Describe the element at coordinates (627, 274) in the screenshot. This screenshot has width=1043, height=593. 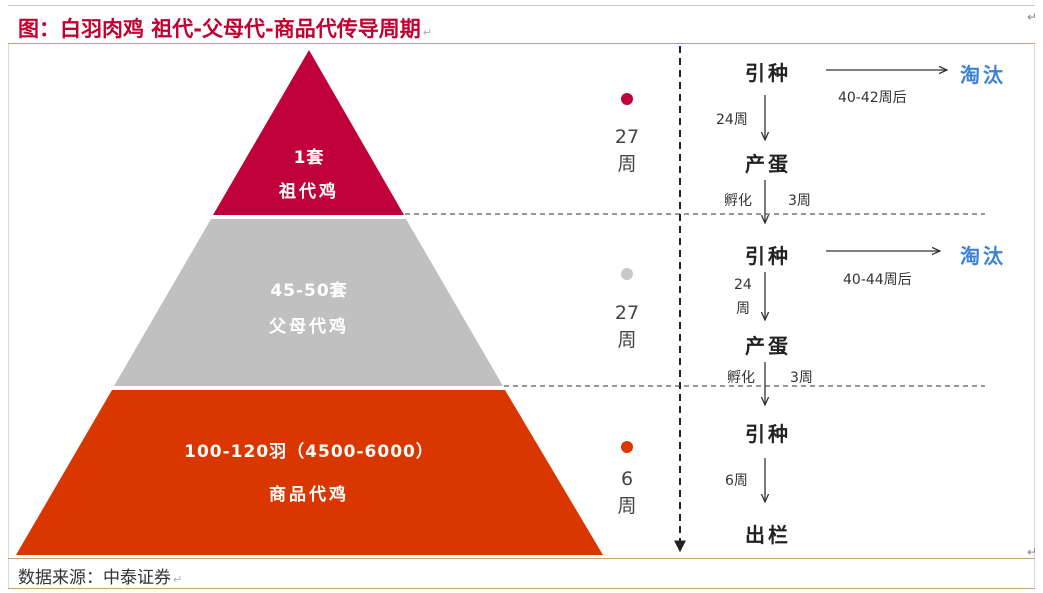
I see `stage2-dot` at that location.